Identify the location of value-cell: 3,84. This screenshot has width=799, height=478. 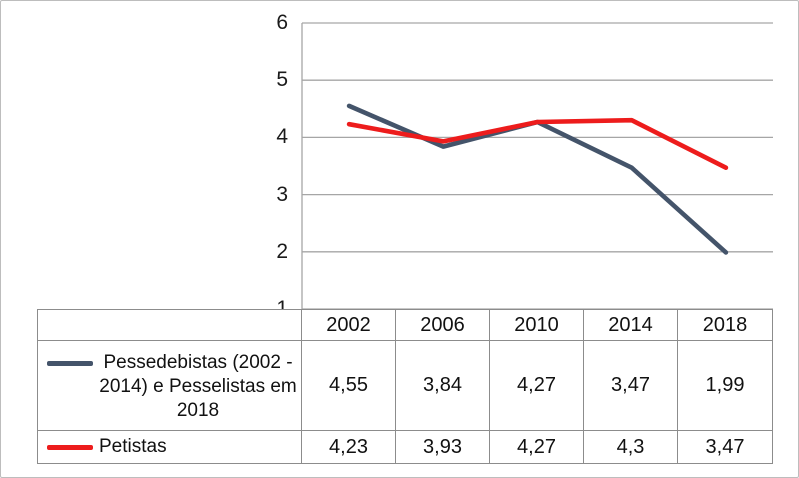
(442, 385).